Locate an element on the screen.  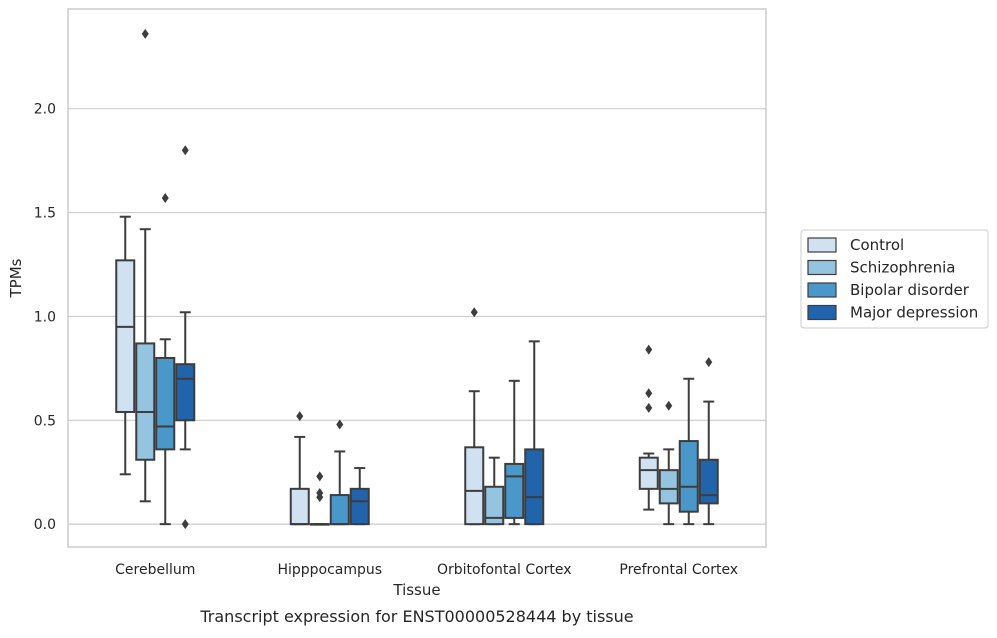
legend-label: Major depression is located at coordinates (914, 313).